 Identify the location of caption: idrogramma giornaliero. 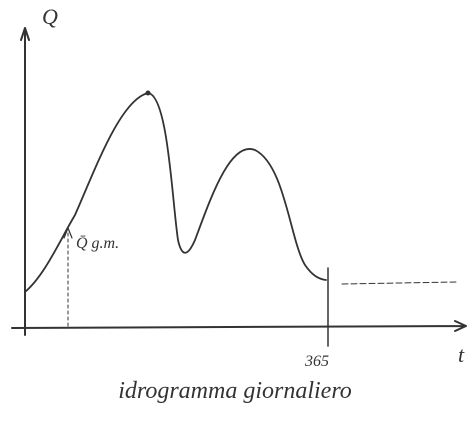
(235, 391).